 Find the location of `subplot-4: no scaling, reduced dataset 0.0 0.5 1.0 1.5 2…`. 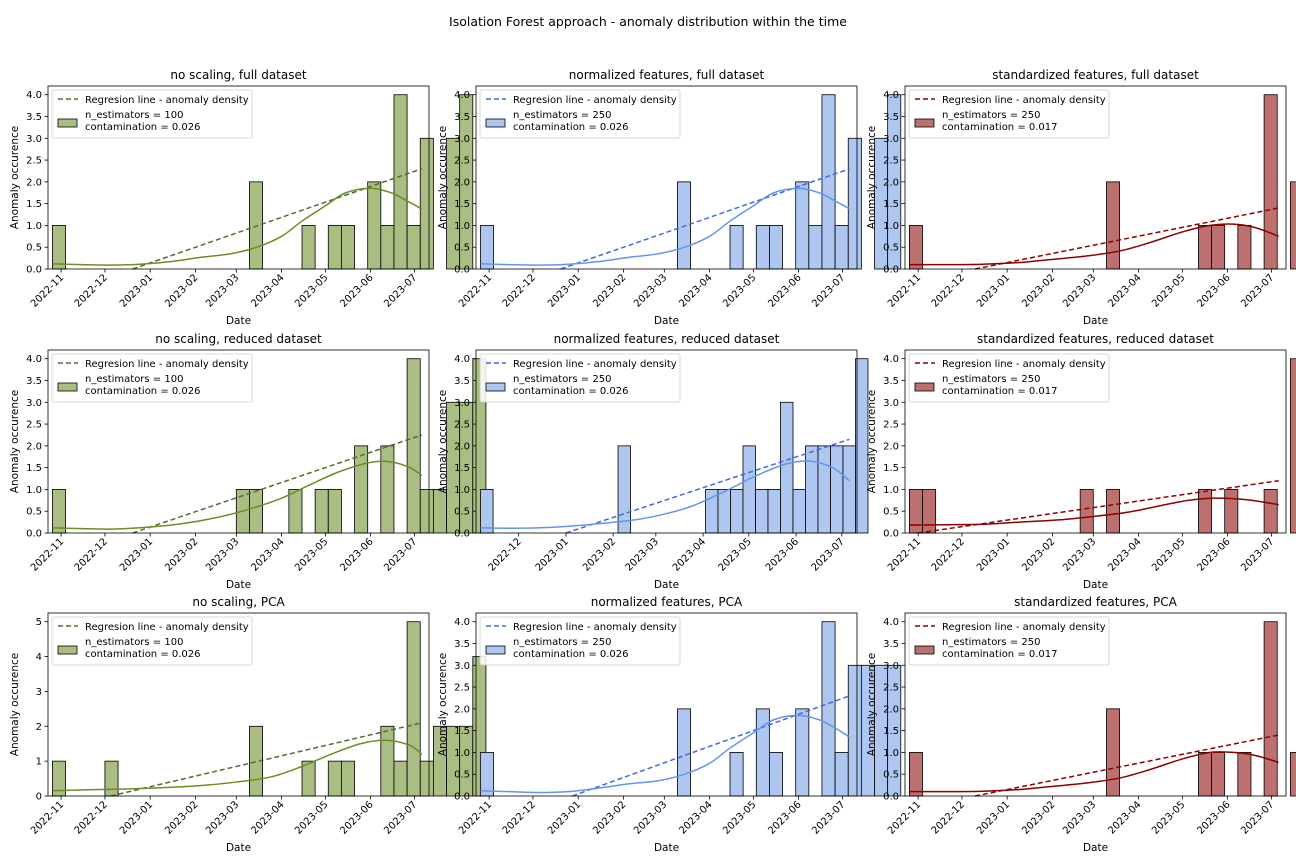

subplot-4: no scaling, reduced dataset 0.0 0.5 1.0 1.5 2… is located at coordinates (248, 461).